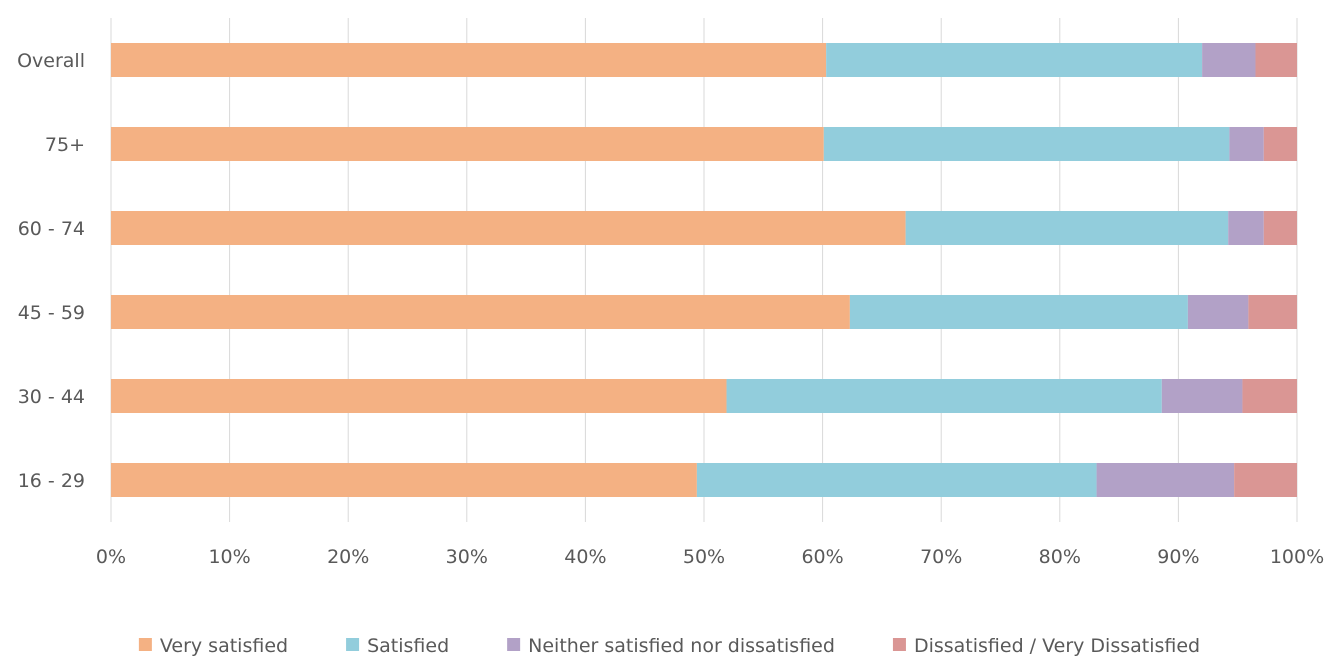 Image resolution: width=1339 pixels, height=664 pixels. Describe the element at coordinates (408, 646) in the screenshot. I see `legend-label: Satisfied` at that location.